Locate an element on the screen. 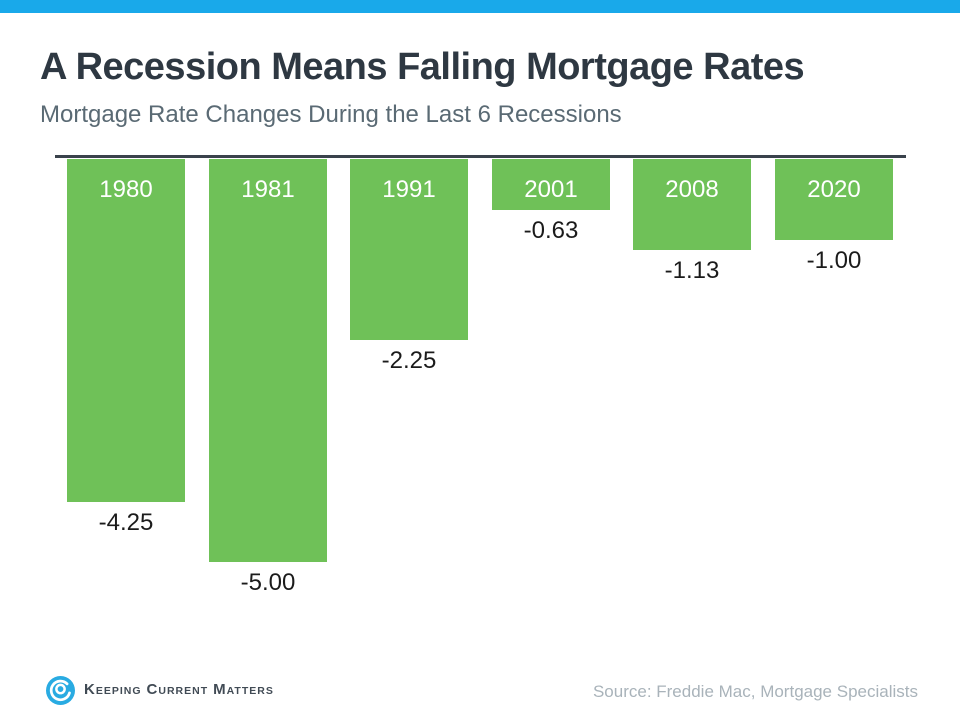 The height and width of the screenshot is (720, 960). bar-2008: 2008 is located at coordinates (692, 204).